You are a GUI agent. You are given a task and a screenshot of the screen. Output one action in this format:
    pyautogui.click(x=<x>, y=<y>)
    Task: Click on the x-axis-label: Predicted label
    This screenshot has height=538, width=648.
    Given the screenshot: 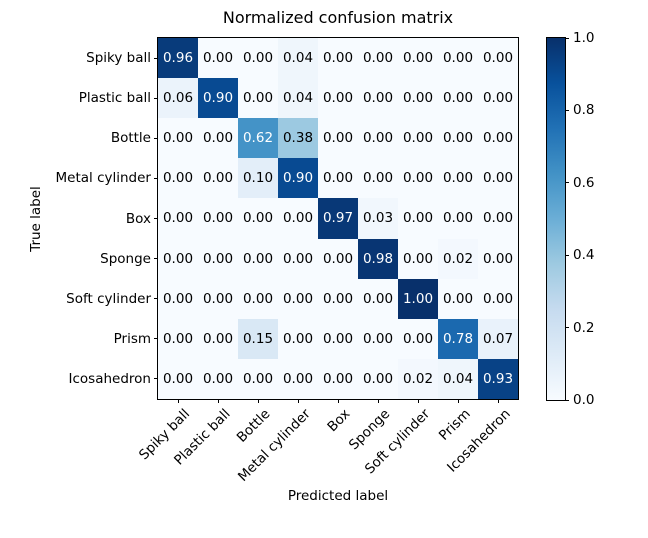 What is the action you would take?
    pyautogui.click(x=338, y=496)
    